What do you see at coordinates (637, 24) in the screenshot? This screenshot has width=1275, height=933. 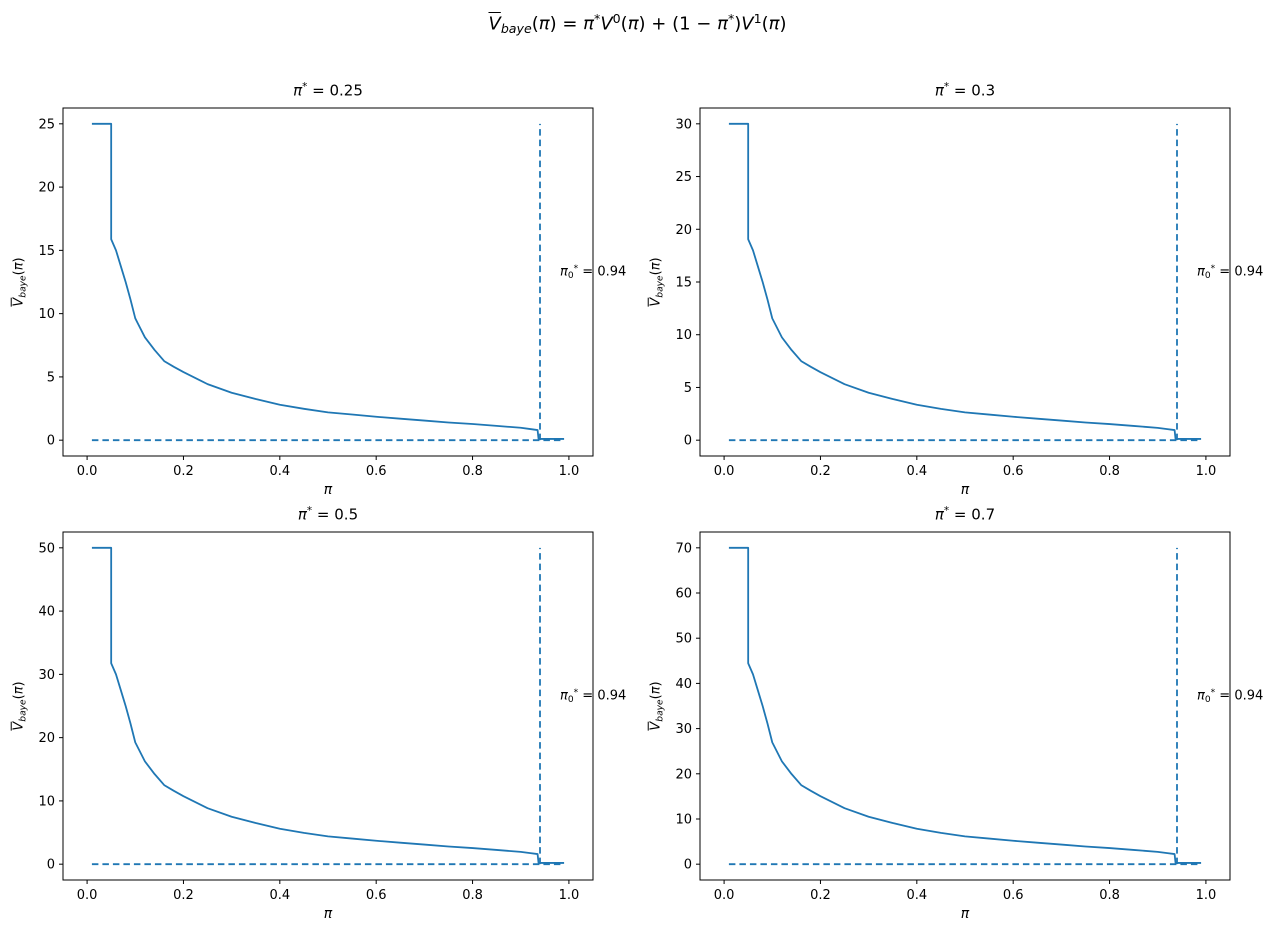 I see `figure-title: Vbaye(π) = π*V0(π) + (1 − π*)V1(π)` at bounding box center [637, 24].